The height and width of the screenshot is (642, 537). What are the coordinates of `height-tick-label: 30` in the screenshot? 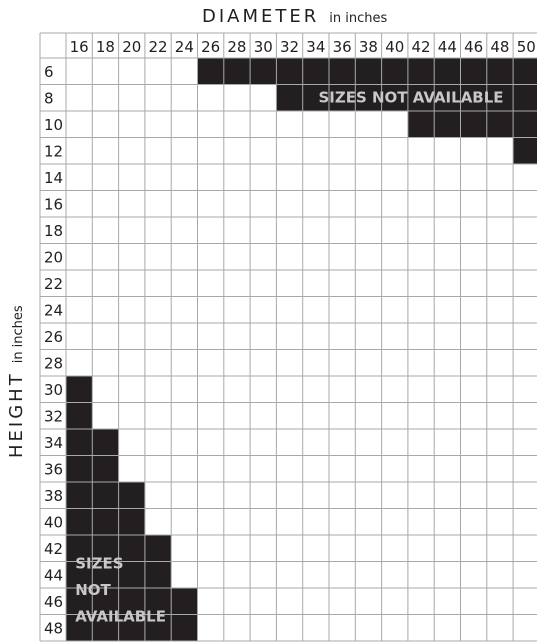 It's located at (53, 390).